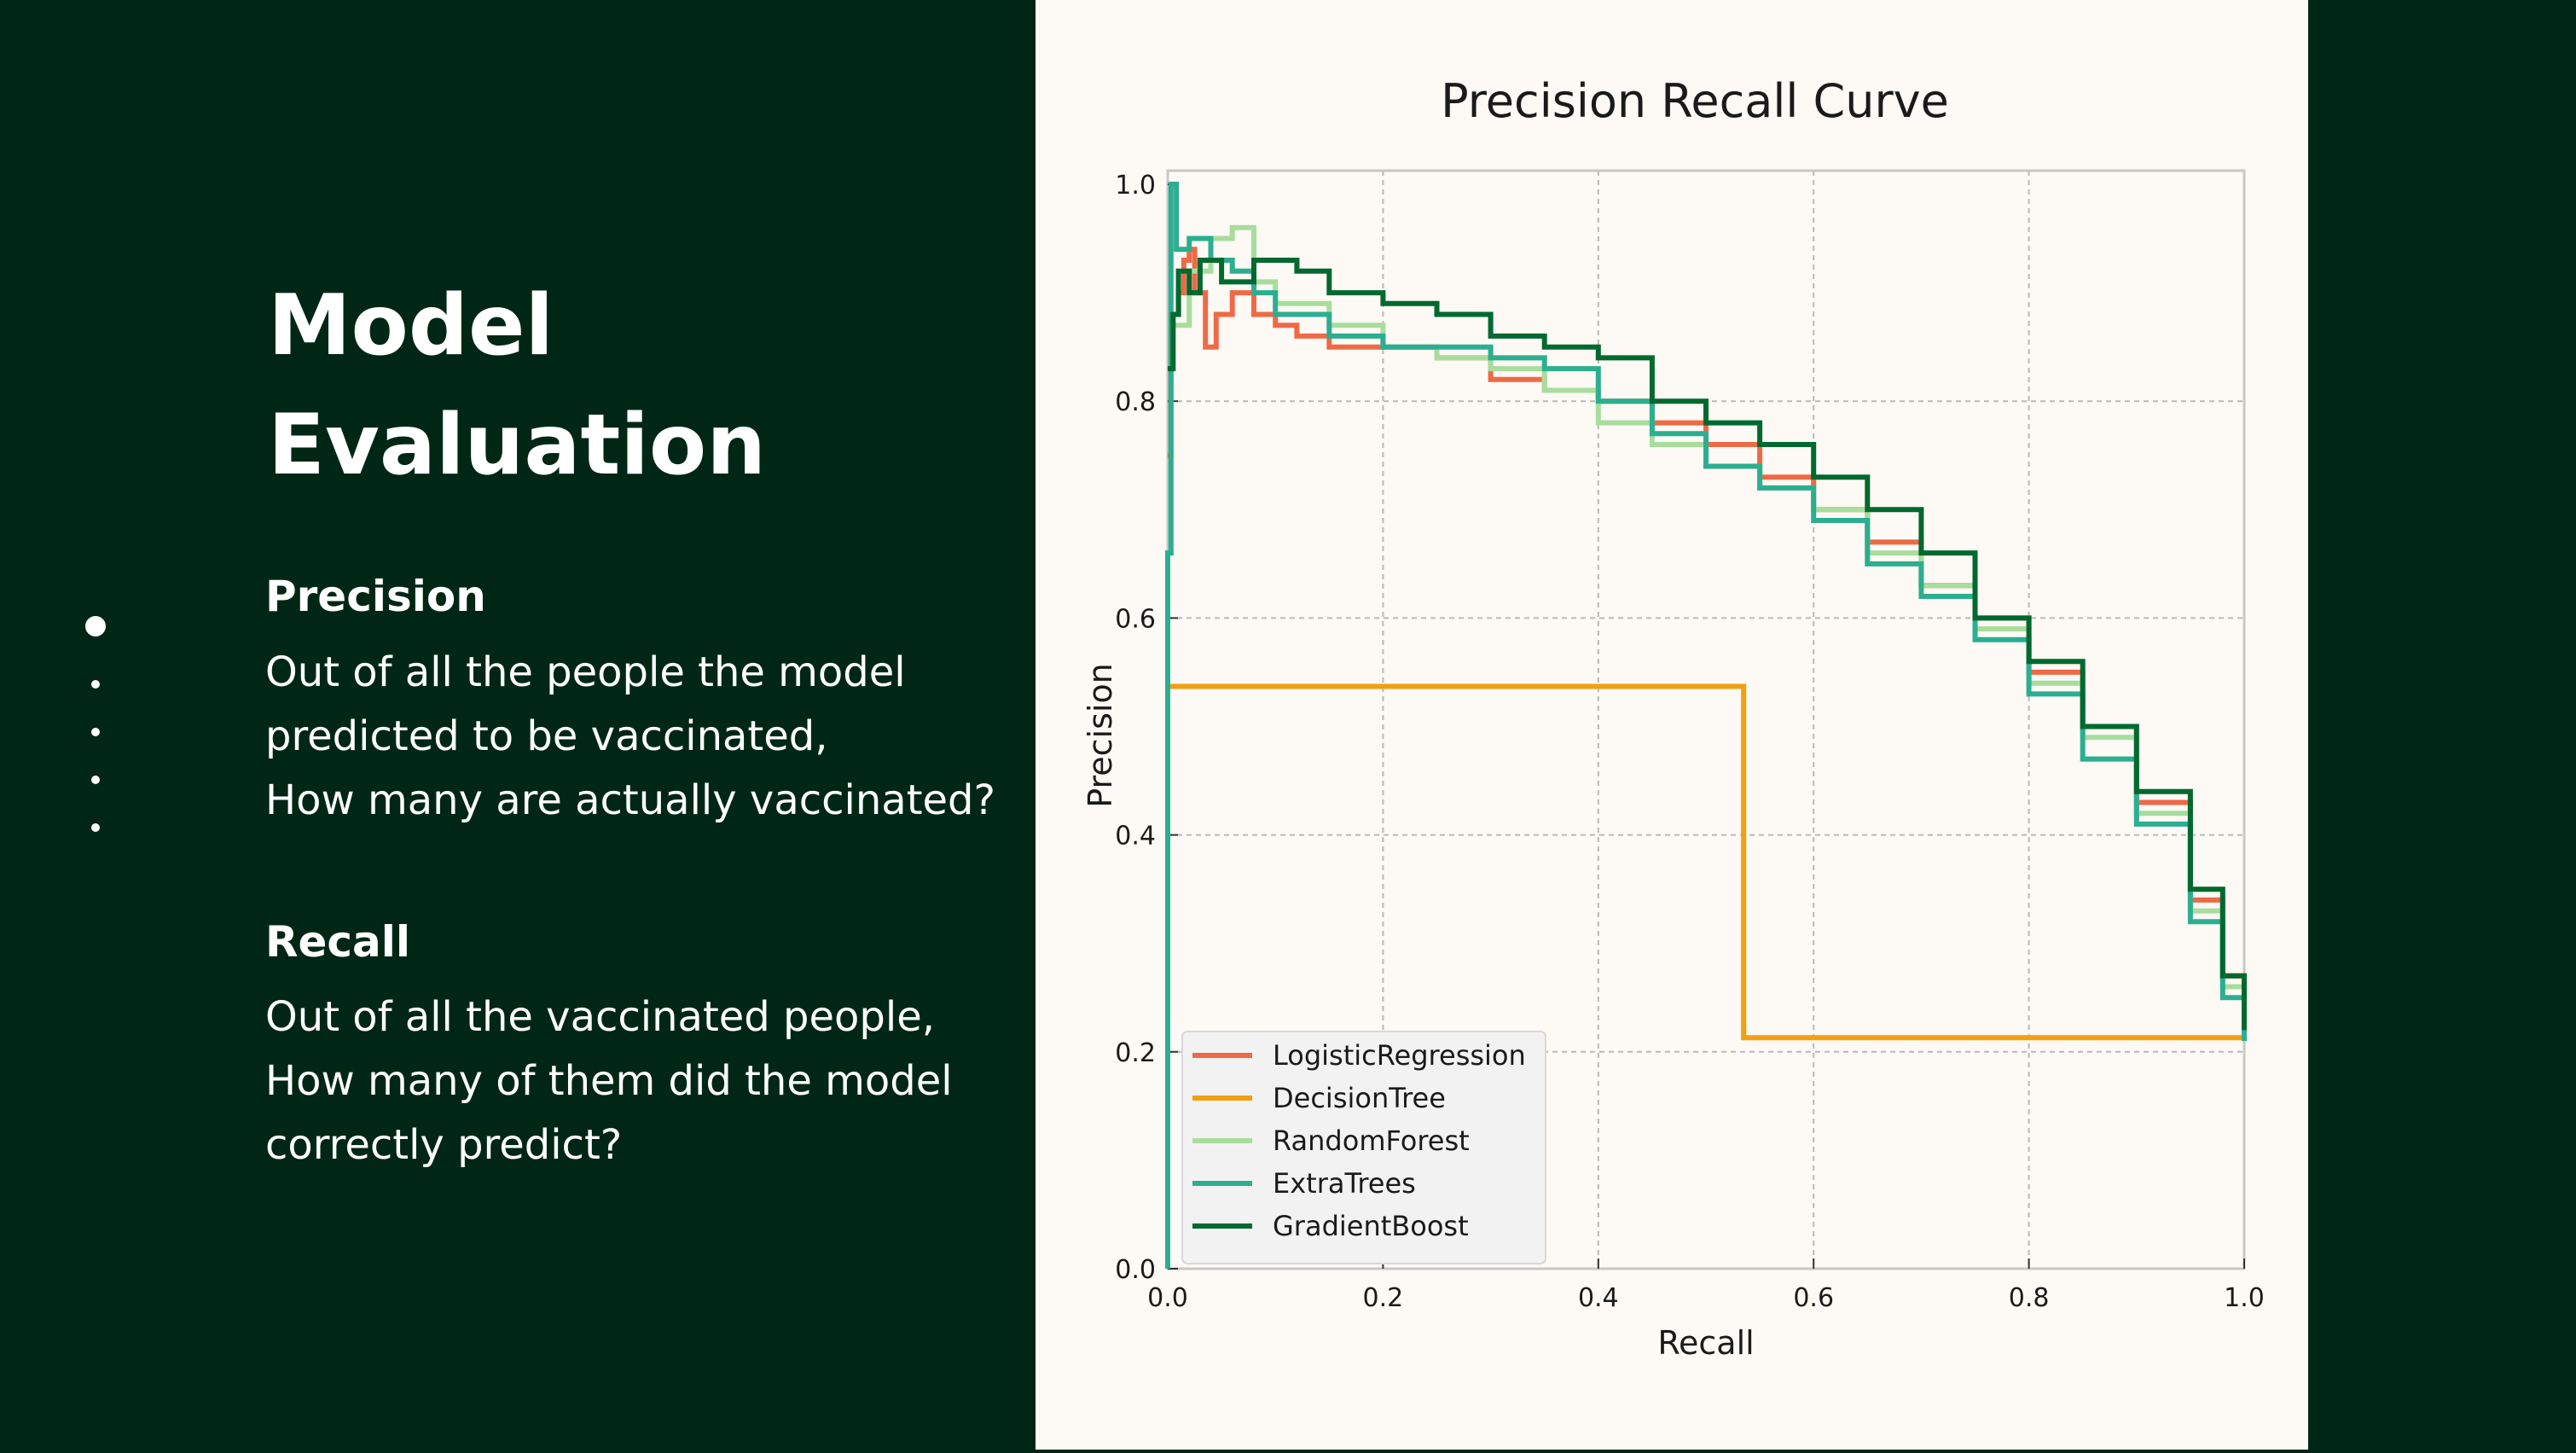  I want to click on x-tick-label-5: 1.0, so click(2244, 1298).